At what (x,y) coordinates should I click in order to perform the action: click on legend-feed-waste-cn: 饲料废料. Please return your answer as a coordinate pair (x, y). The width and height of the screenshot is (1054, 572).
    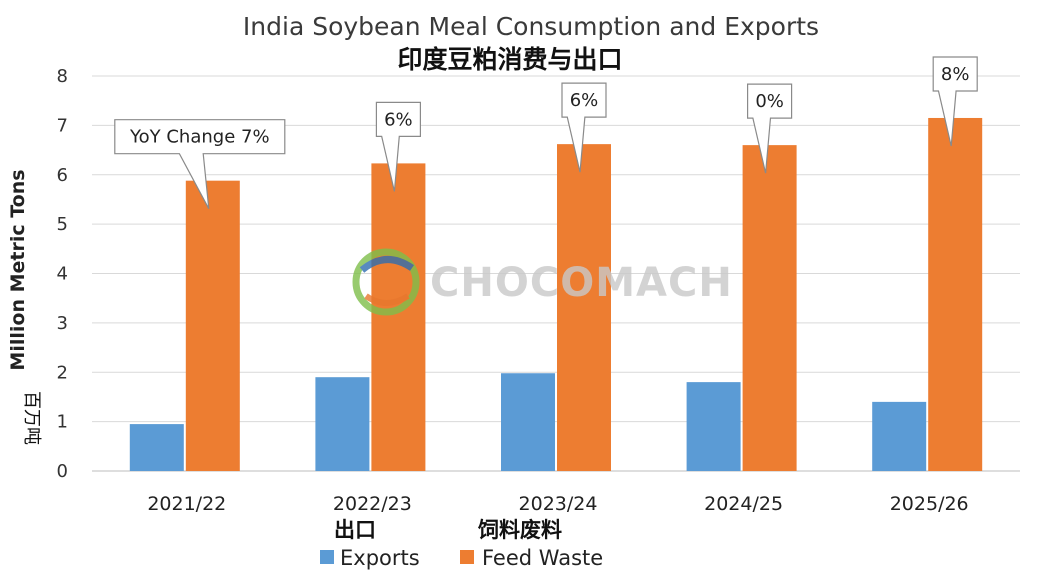
    Looking at the image, I should click on (519, 530).